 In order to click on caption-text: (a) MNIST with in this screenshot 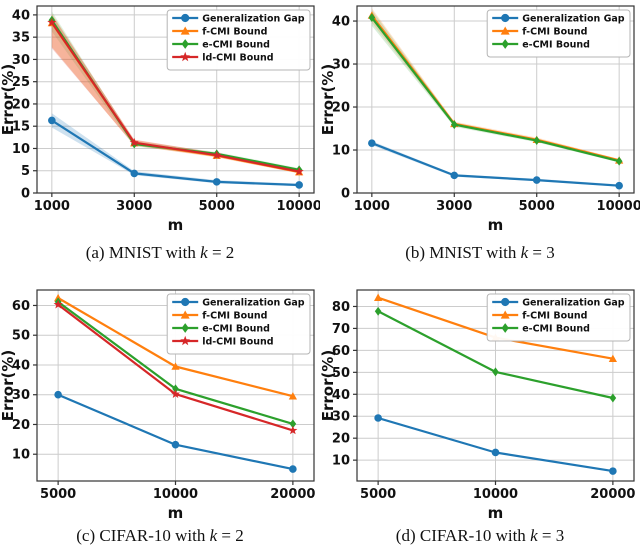, I will do `click(140, 252)`.